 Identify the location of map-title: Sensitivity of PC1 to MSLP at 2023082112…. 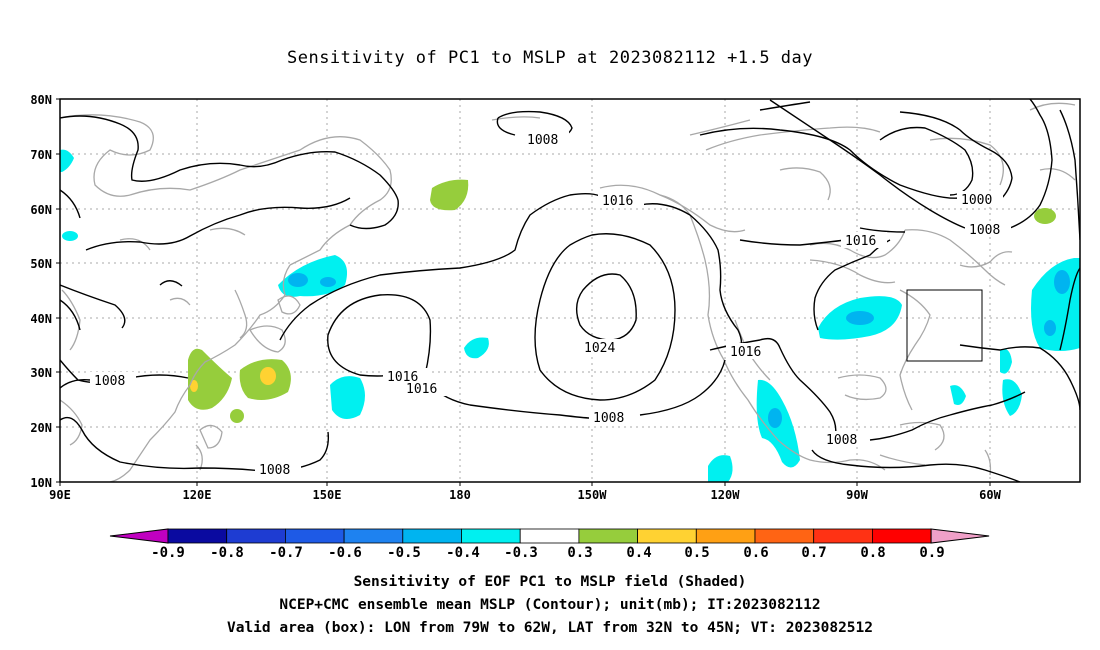
(549, 58).